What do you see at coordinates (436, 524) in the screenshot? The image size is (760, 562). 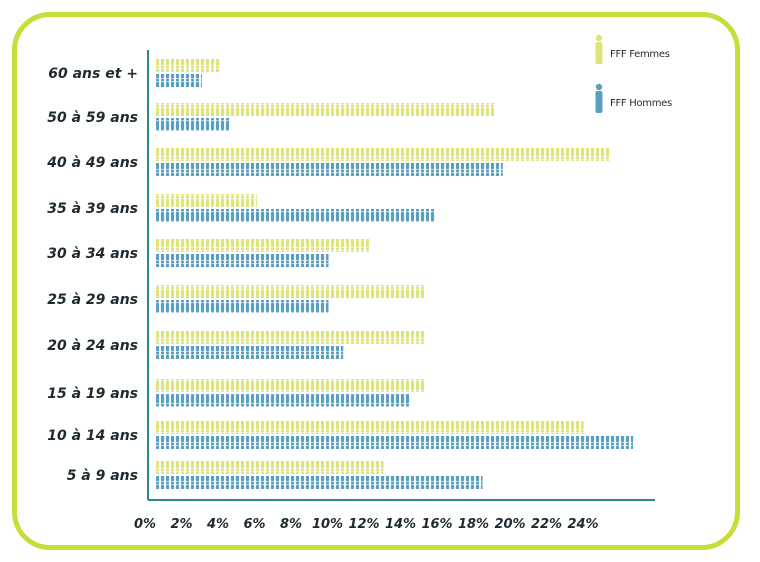 I see `x-tick-label: 16%` at bounding box center [436, 524].